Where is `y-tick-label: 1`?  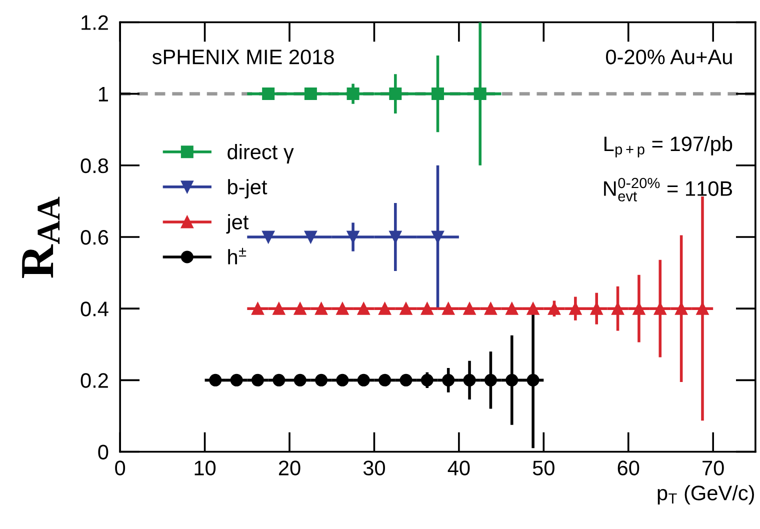 y-tick-label: 1 is located at coordinates (103, 94).